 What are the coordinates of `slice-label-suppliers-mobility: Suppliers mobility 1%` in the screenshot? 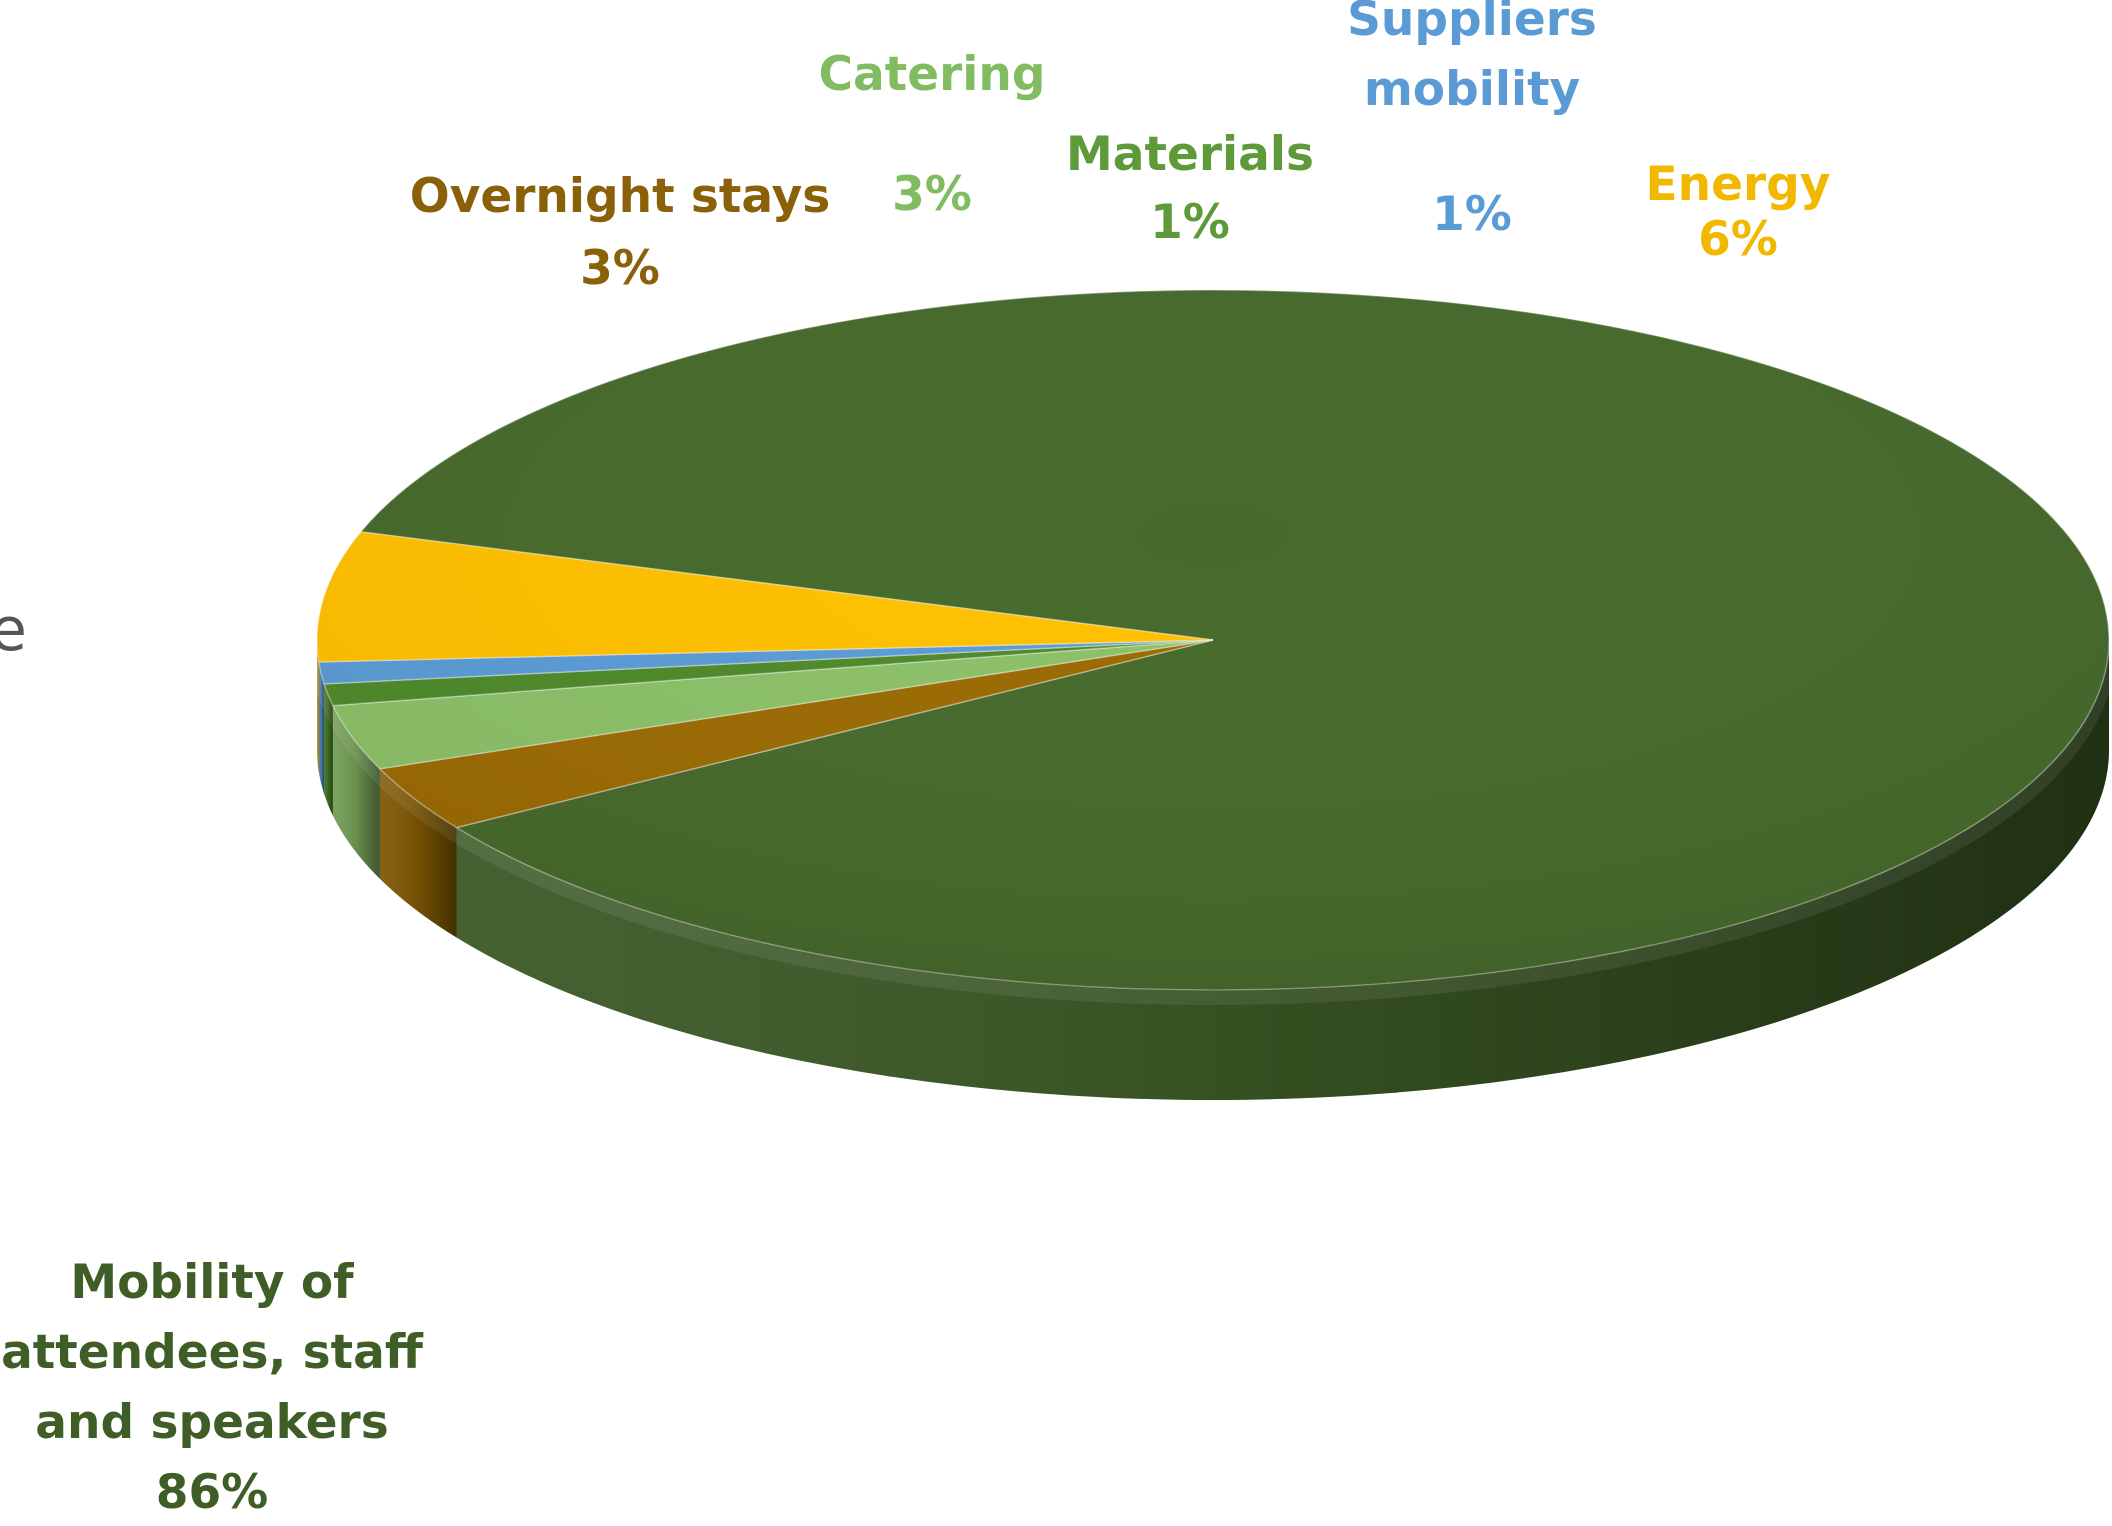 It's located at (1472, 121).